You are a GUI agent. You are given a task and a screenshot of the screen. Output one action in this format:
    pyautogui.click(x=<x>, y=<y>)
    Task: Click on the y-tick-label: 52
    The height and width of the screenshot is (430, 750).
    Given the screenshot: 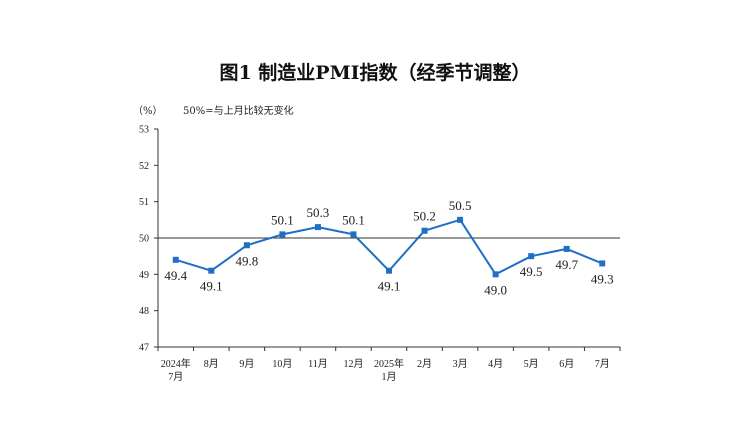 What is the action you would take?
    pyautogui.click(x=144, y=166)
    